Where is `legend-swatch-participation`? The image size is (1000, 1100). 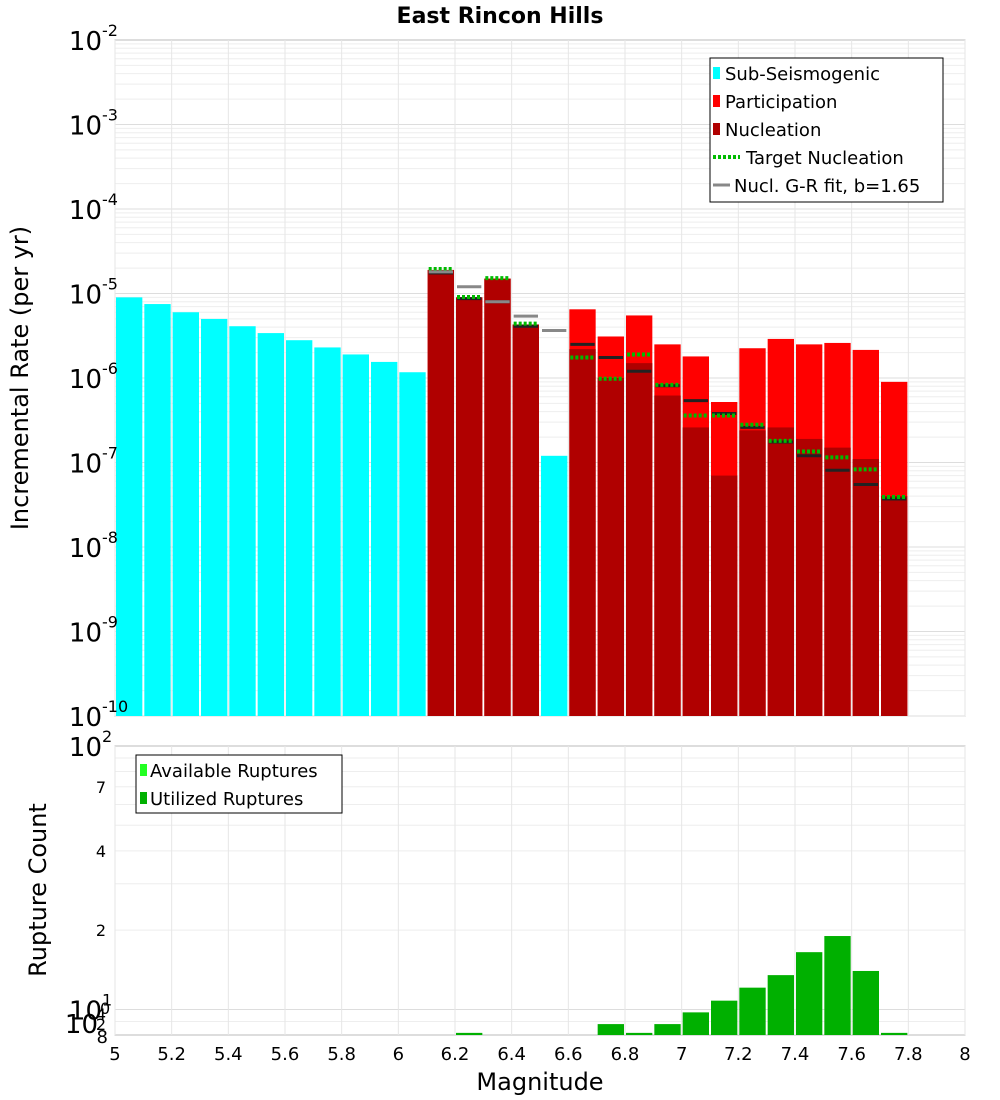 legend-swatch-participation is located at coordinates (716, 101).